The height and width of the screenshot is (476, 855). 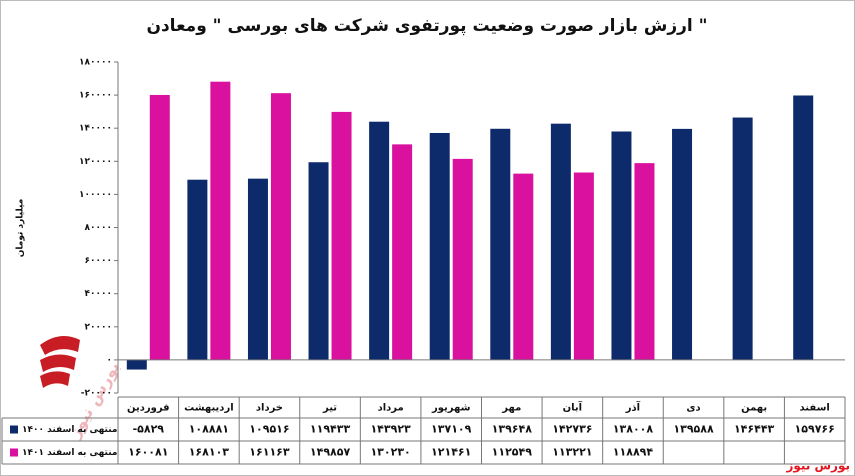 I want to click on x-tick-label: شهریور, so click(x=451, y=408).